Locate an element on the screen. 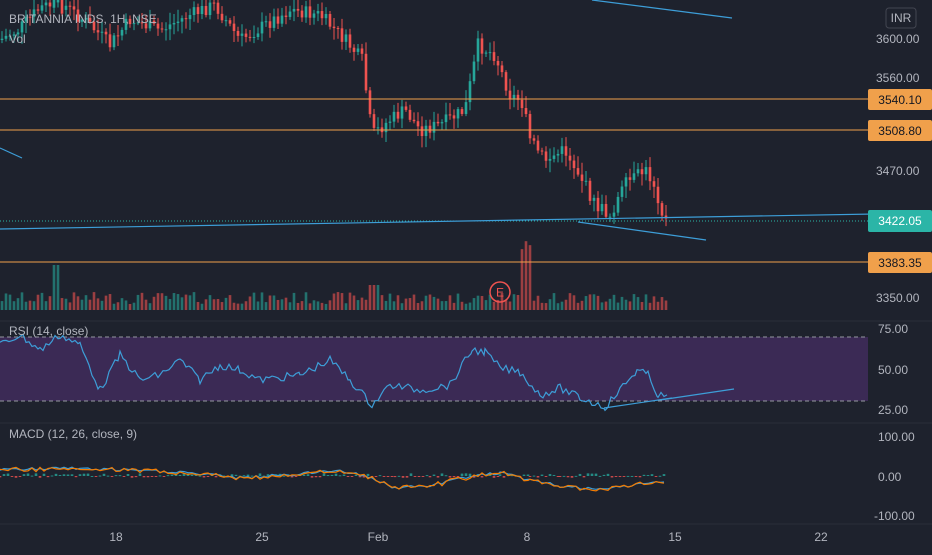 The height and width of the screenshot is (555, 932). symbol-title: BRITANNIA INDS, 1H, NSE is located at coordinates (83, 19).